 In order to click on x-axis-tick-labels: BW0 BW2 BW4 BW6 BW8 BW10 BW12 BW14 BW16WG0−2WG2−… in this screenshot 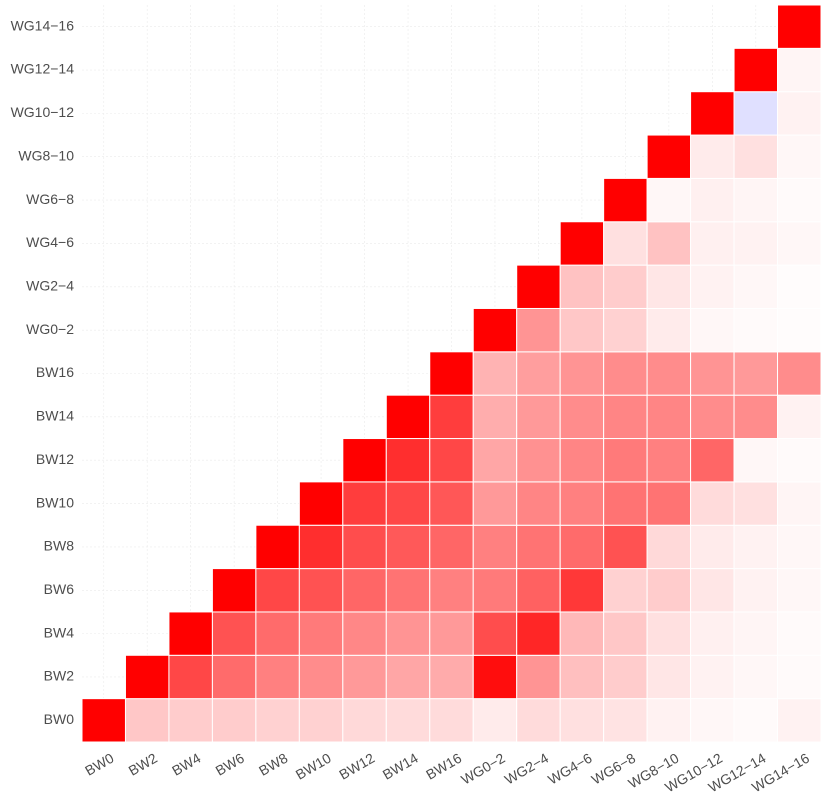, I will do `click(447, 773)`.